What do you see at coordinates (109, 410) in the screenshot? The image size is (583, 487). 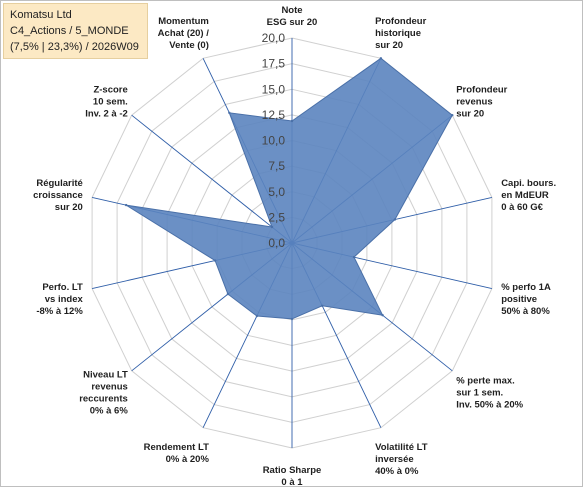 I see `axis-label-9-line-3: 0% à 6%` at bounding box center [109, 410].